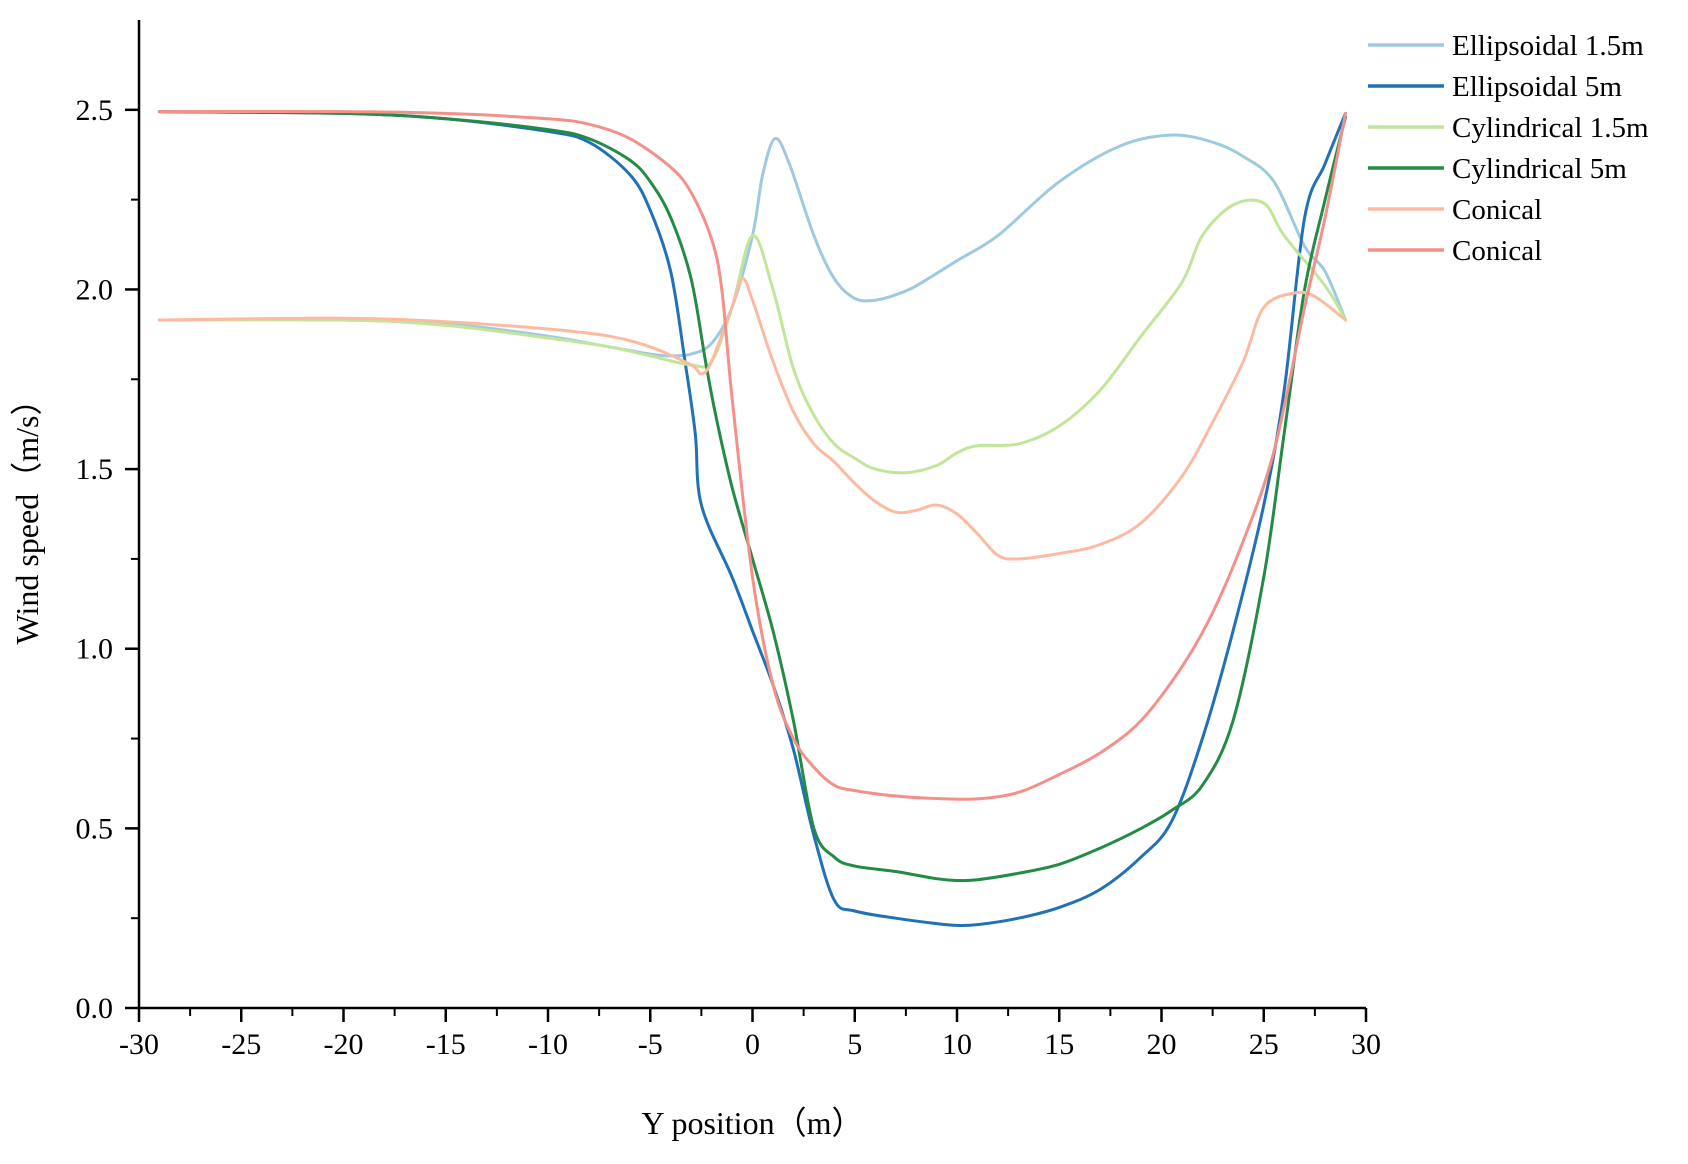 The width and height of the screenshot is (1688, 1164). What do you see at coordinates (957, 1044) in the screenshot?
I see `x-tick-label: 10` at bounding box center [957, 1044].